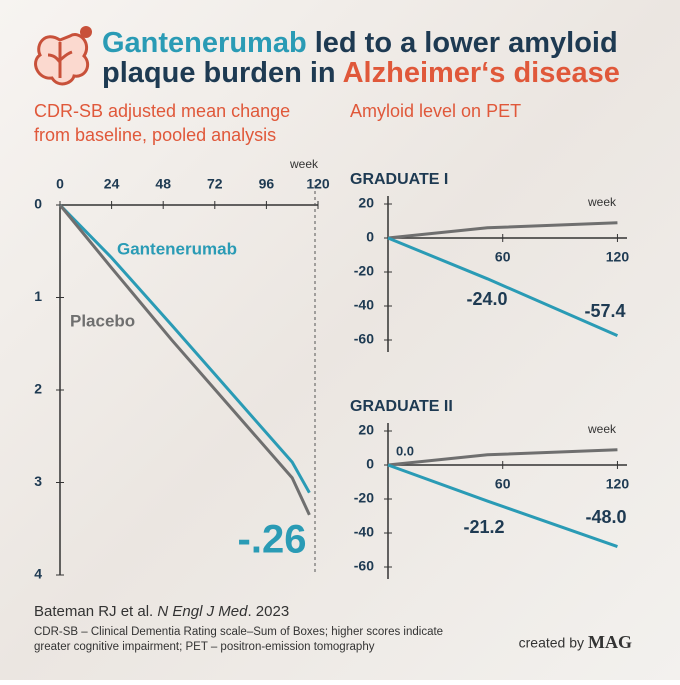  Describe the element at coordinates (462, 43) in the screenshot. I see `title-text: led to a lower amyloid` at that location.